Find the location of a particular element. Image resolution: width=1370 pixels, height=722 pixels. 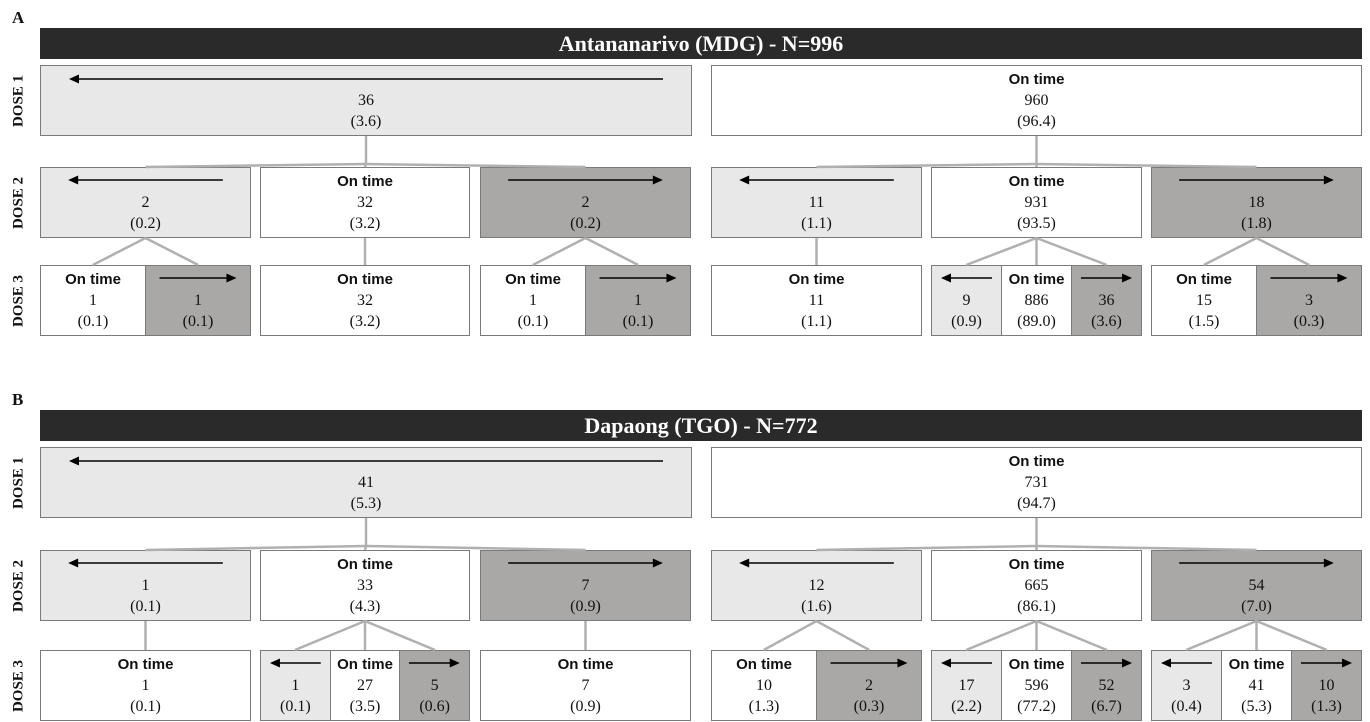

percent-value: (3.6) is located at coordinates (1106, 321).